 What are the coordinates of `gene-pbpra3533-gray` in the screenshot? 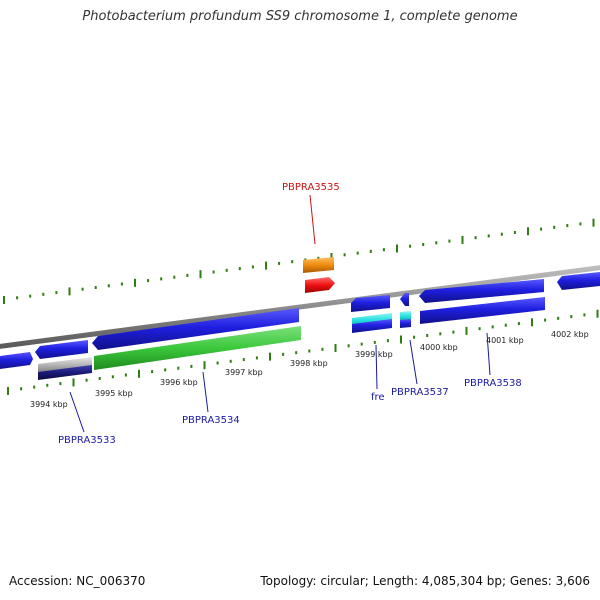 It's located at (65, 365).